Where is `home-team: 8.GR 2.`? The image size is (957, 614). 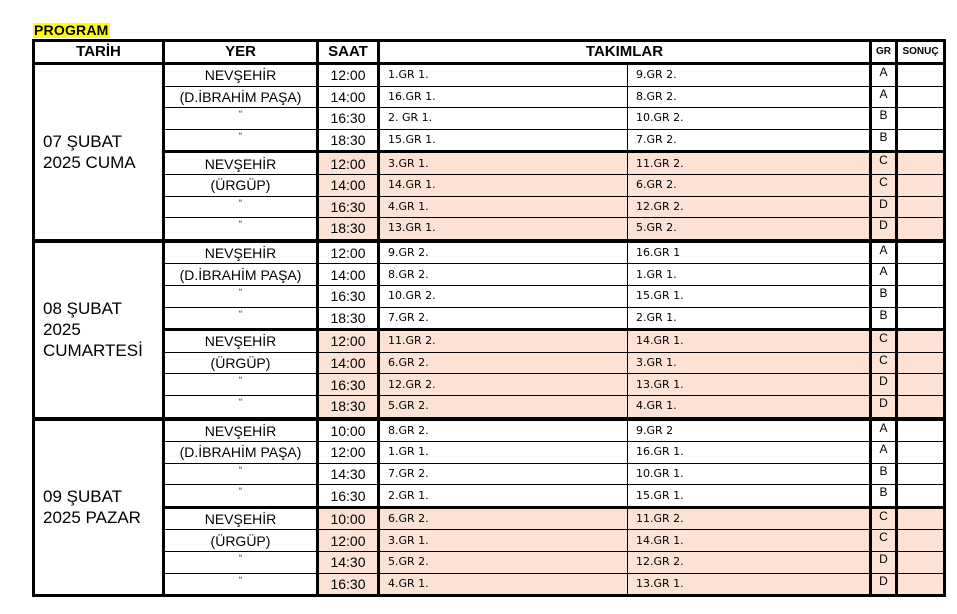
home-team: 8.GR 2. is located at coordinates (502, 274).